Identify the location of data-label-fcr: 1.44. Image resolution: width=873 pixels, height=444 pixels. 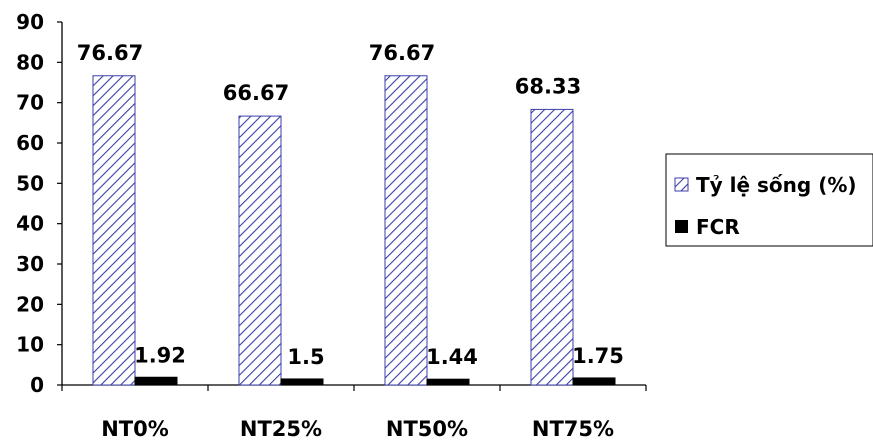
(452, 357).